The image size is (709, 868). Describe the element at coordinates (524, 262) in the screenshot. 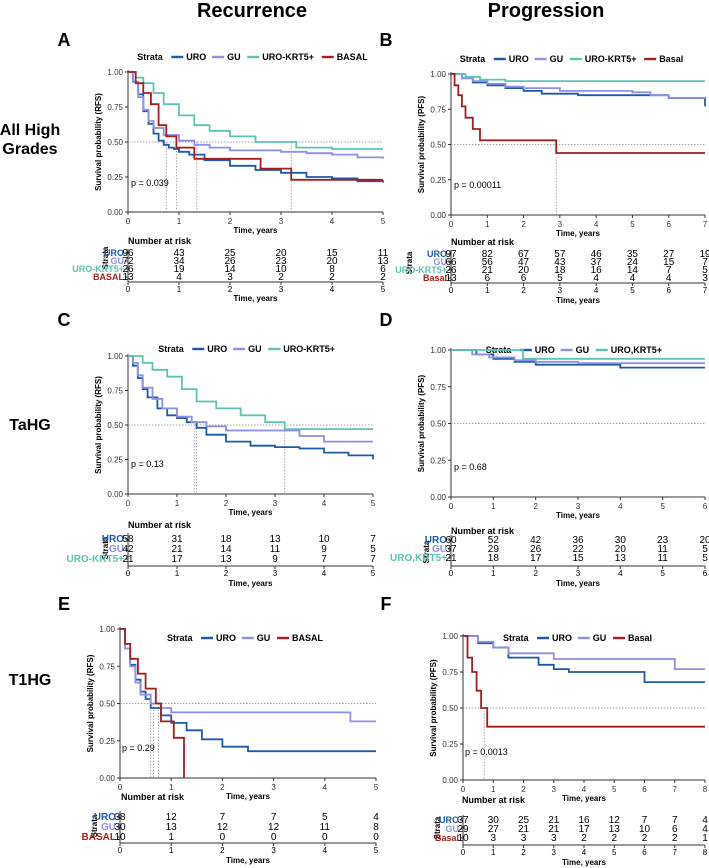

I see `risk-count: 47` at that location.